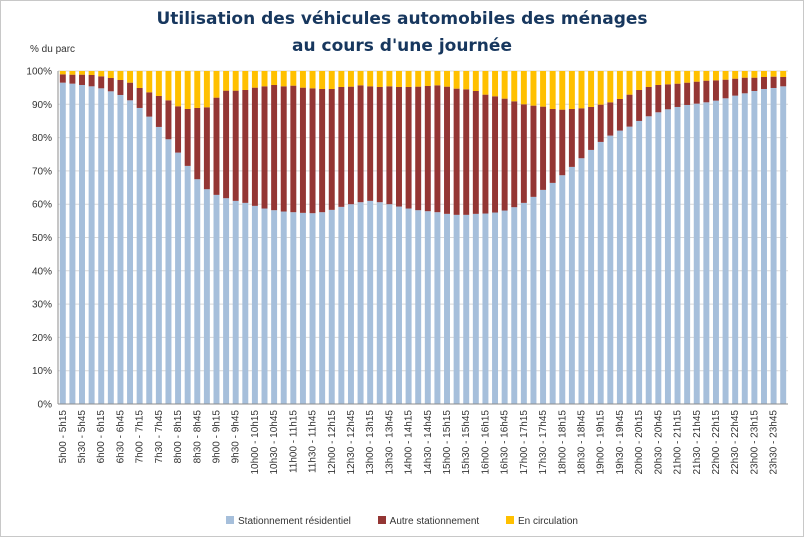 Image resolution: width=804 pixels, height=537 pixels. I want to click on x-tick-label: 14h00 - 14h15, so click(409, 442).